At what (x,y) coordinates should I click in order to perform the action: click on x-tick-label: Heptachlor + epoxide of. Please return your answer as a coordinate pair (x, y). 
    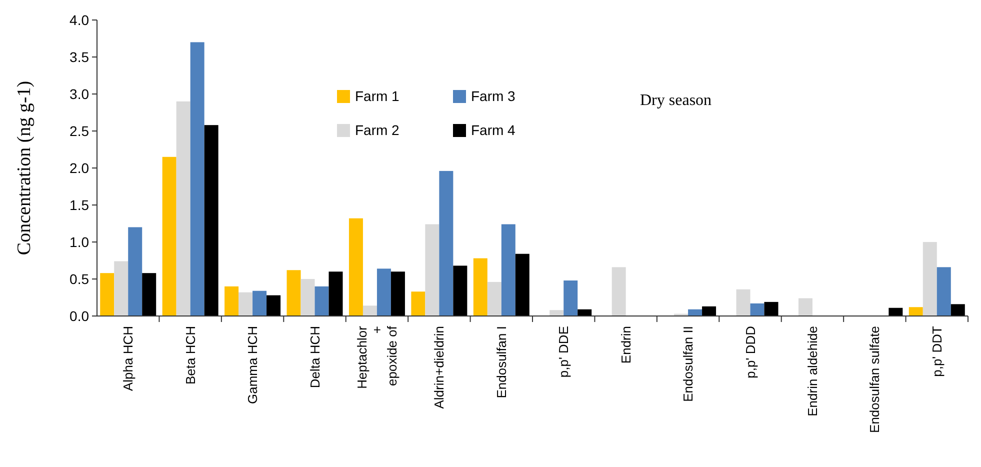
    Looking at the image, I should click on (377, 357).